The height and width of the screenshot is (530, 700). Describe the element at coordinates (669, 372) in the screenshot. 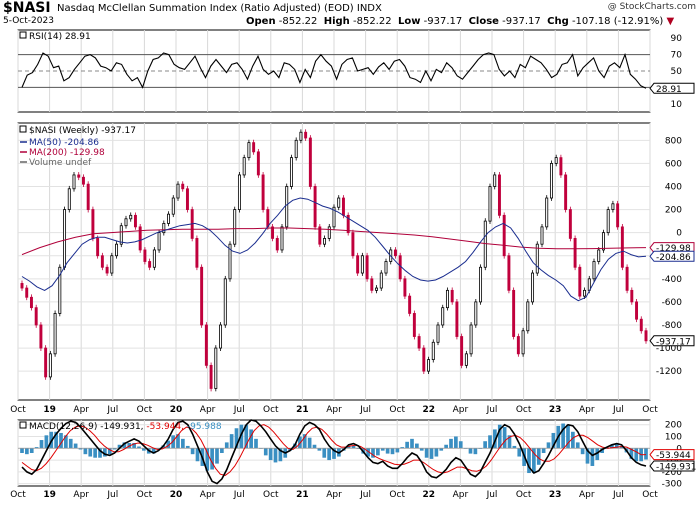

I see `price-y-tick-label: -1200` at that location.